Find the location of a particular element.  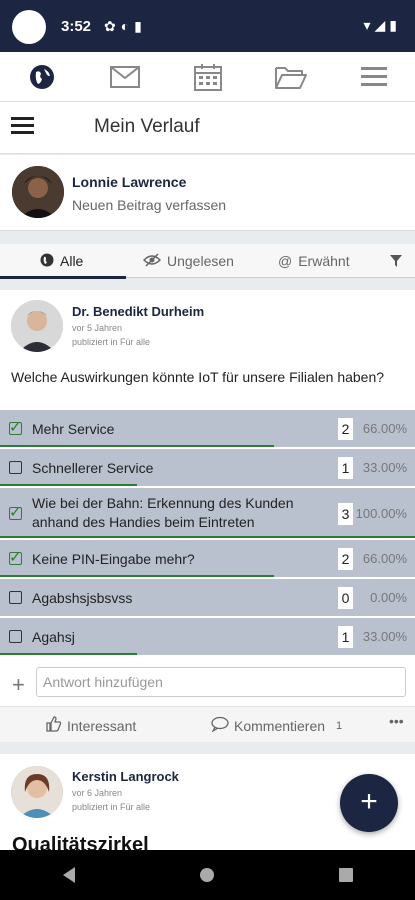

tab-unread: Ungelesen is located at coordinates (188, 261).